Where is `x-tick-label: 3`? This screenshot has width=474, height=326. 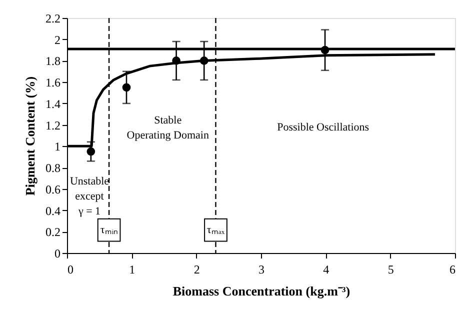 x-tick-label: 3 is located at coordinates (261, 269).